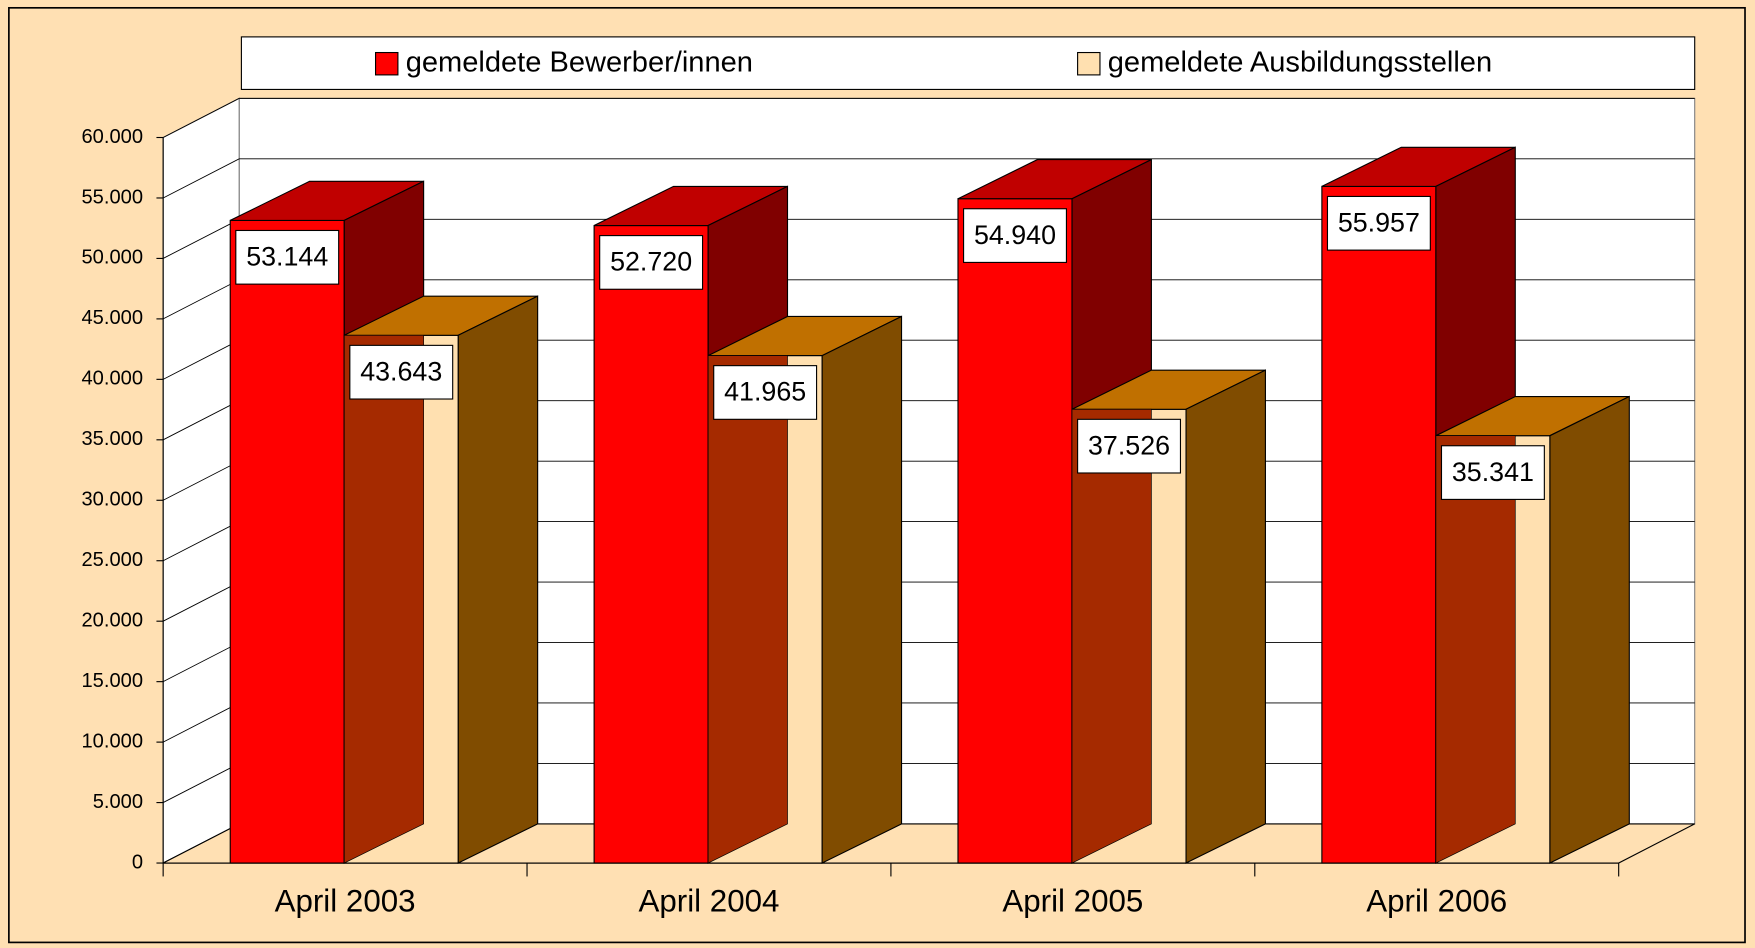  What do you see at coordinates (113, 741) in the screenshot?
I see `y-tick-label: 10.000` at bounding box center [113, 741].